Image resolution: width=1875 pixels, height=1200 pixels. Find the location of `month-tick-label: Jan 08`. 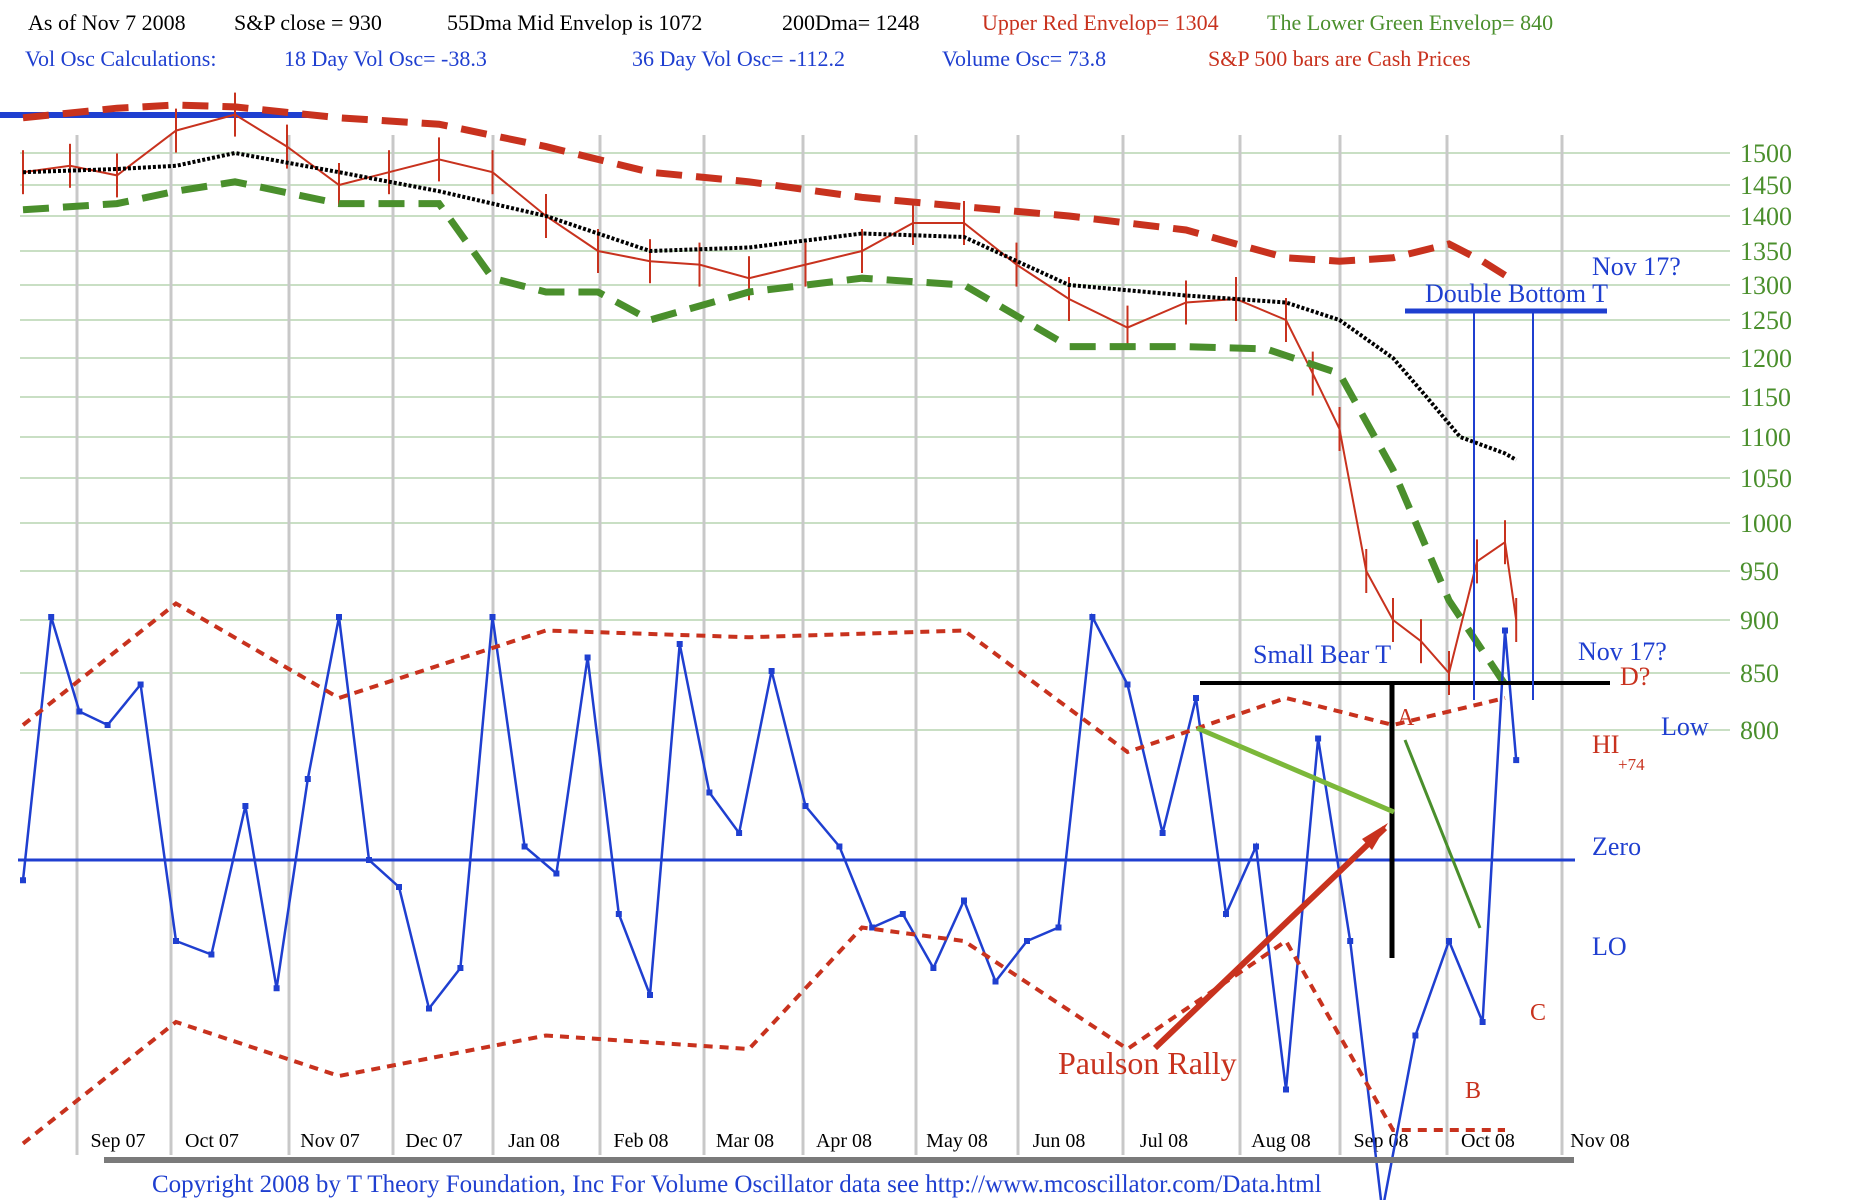

month-tick-label: Jan 08 is located at coordinates (534, 1141).